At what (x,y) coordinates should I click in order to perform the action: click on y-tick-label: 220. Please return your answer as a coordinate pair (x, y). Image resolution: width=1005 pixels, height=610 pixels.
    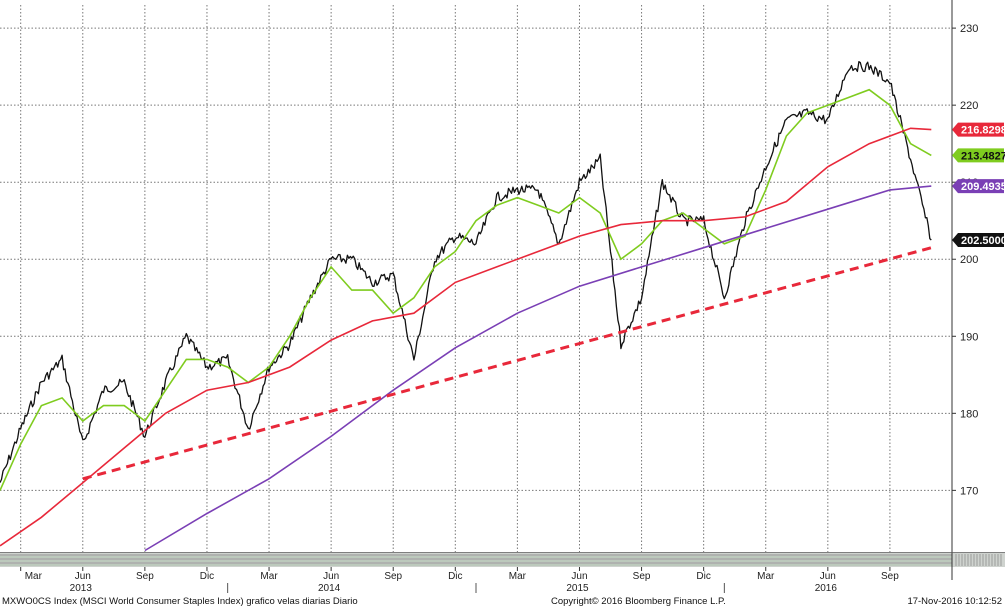
    Looking at the image, I should click on (969, 106).